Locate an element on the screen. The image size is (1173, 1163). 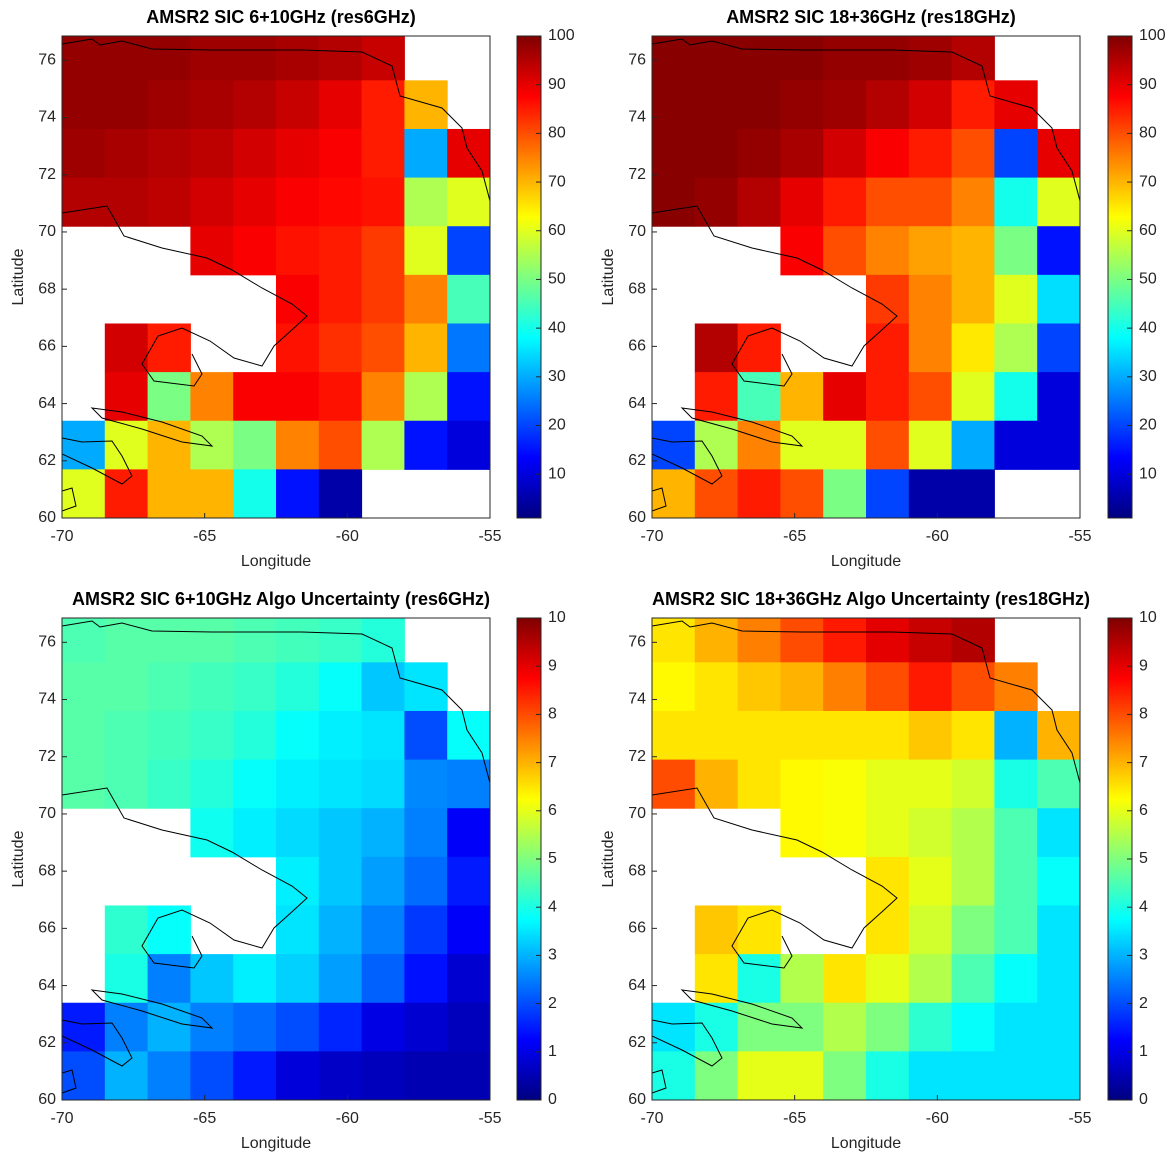
y-tick-label: 66 is located at coordinates (47, 346).